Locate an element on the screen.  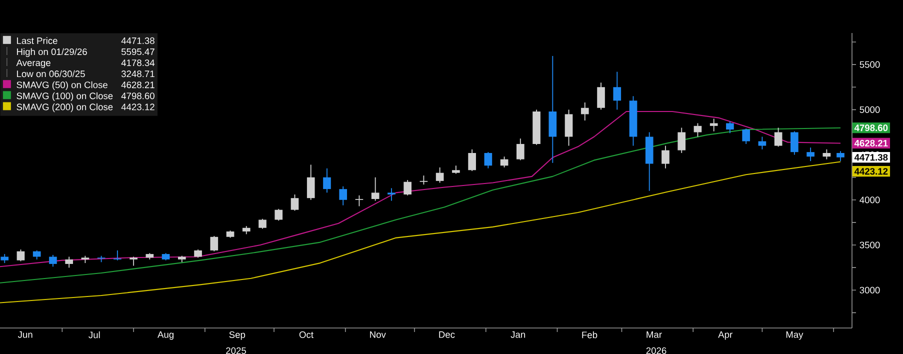
text: 4471.38 is located at coordinates (137, 40).